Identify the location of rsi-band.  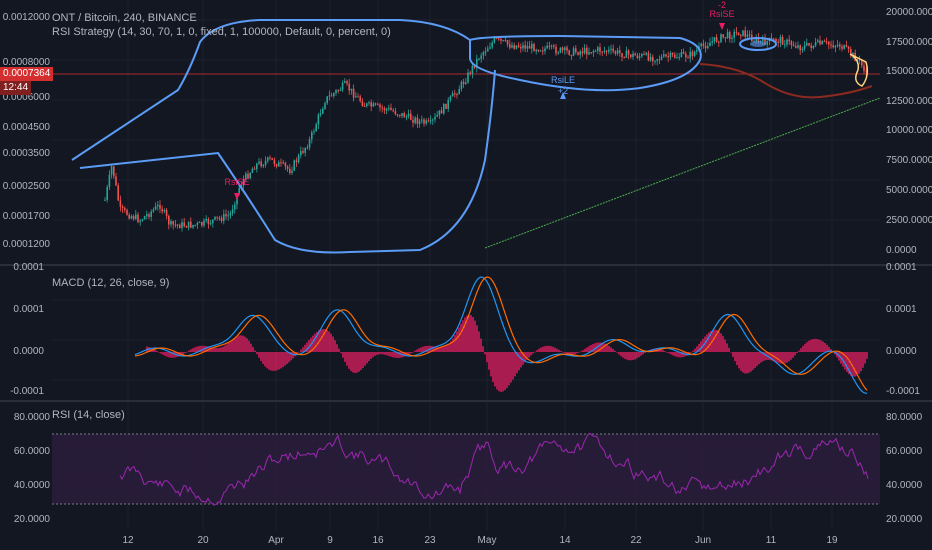
(466, 469).